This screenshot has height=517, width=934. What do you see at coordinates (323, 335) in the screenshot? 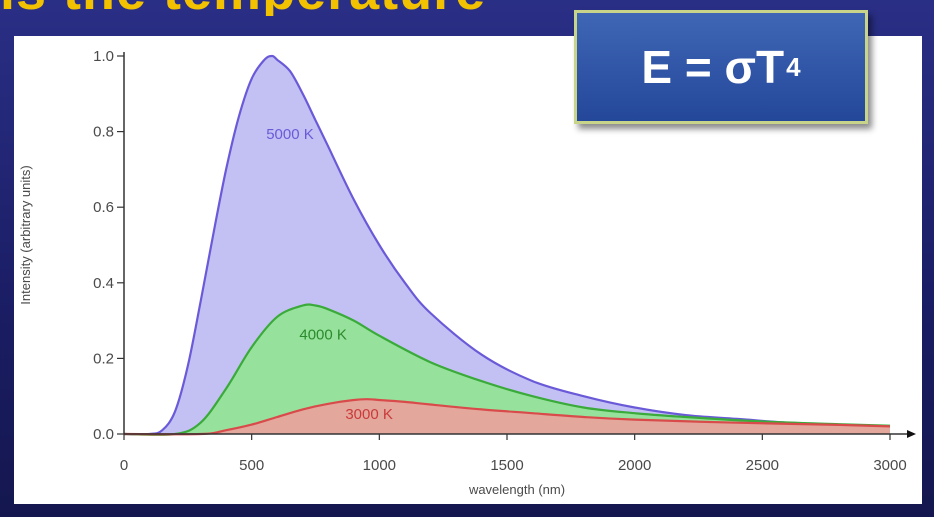
I see `curve-label-4000k: 4000 K` at bounding box center [323, 335].